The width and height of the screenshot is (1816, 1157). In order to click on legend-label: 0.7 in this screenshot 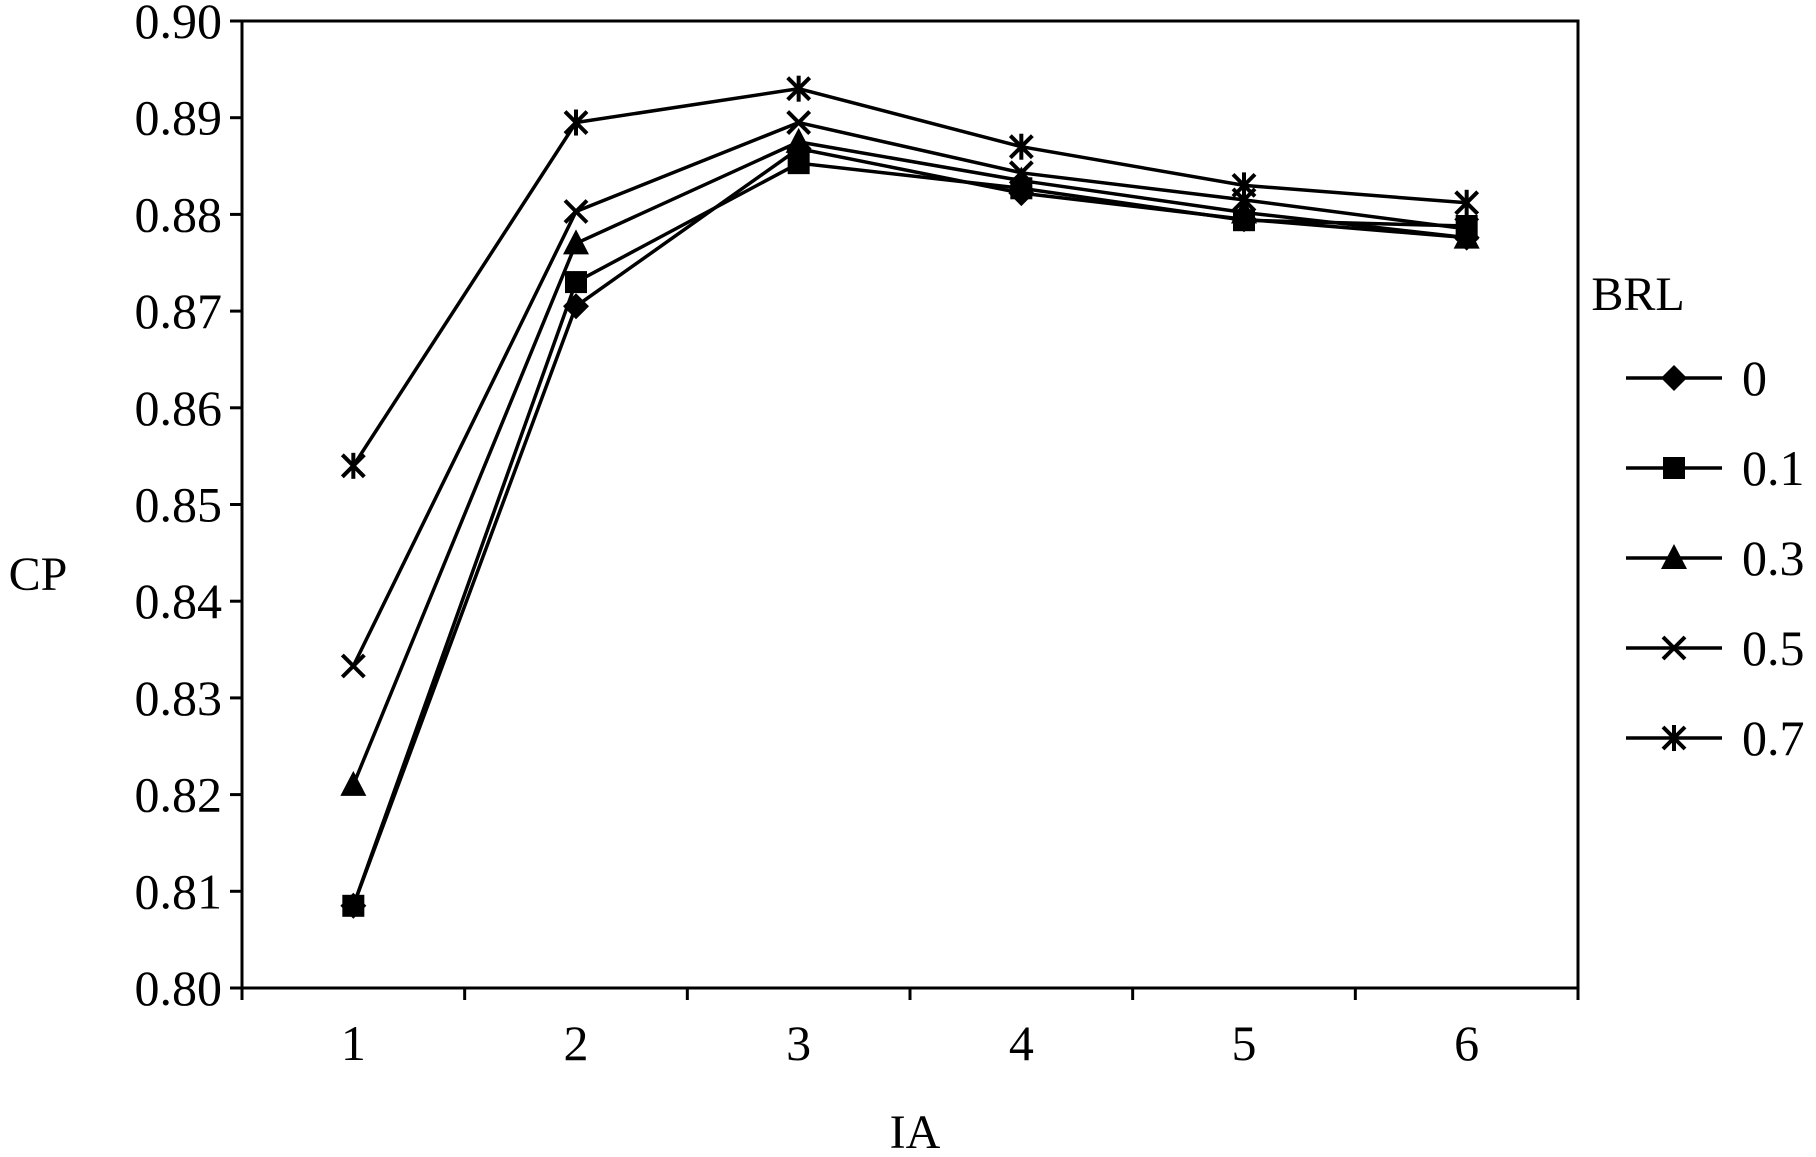, I will do `click(1773, 738)`.